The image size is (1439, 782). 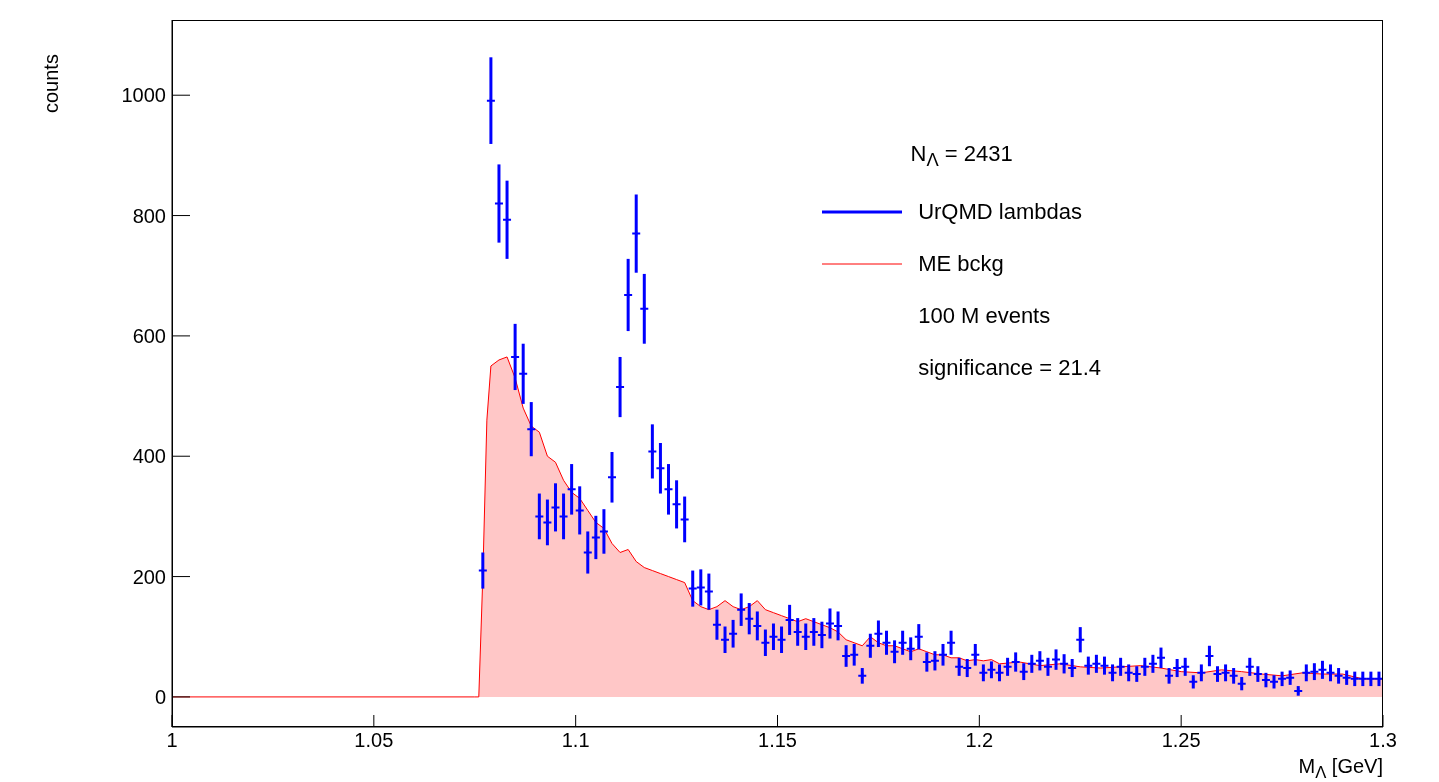 What do you see at coordinates (160, 697) in the screenshot?
I see `y-tick-label: 0` at bounding box center [160, 697].